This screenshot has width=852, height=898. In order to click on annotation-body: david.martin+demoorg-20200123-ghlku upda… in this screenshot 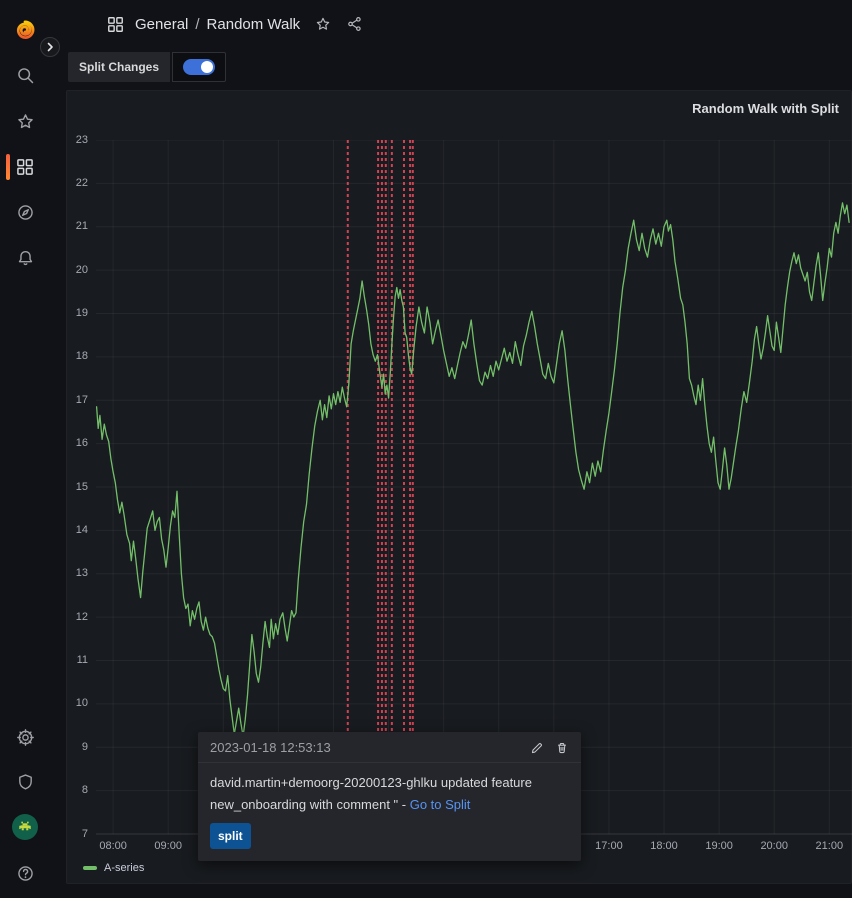, I will do `click(389, 812)`.